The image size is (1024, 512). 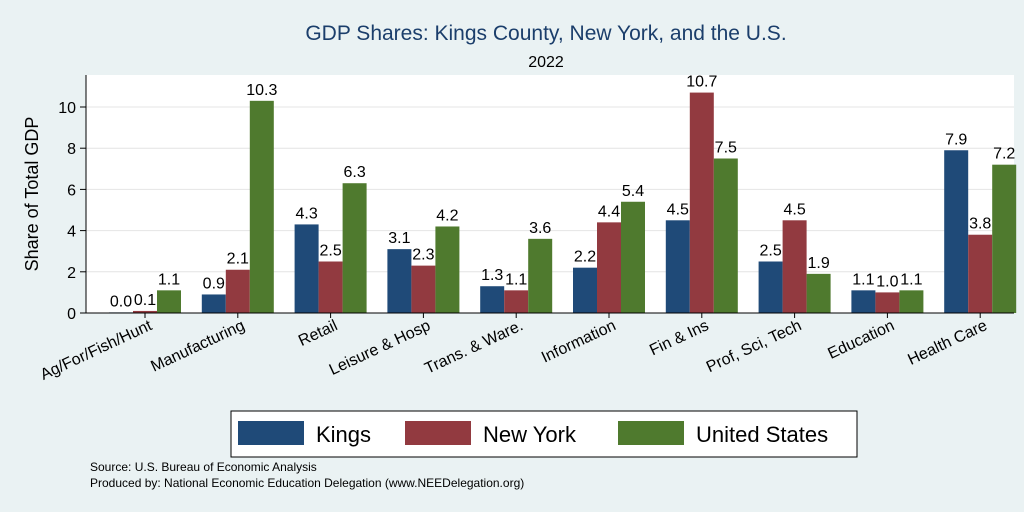 What do you see at coordinates (770, 251) in the screenshot?
I see `data-label-1-8: 2.5` at bounding box center [770, 251].